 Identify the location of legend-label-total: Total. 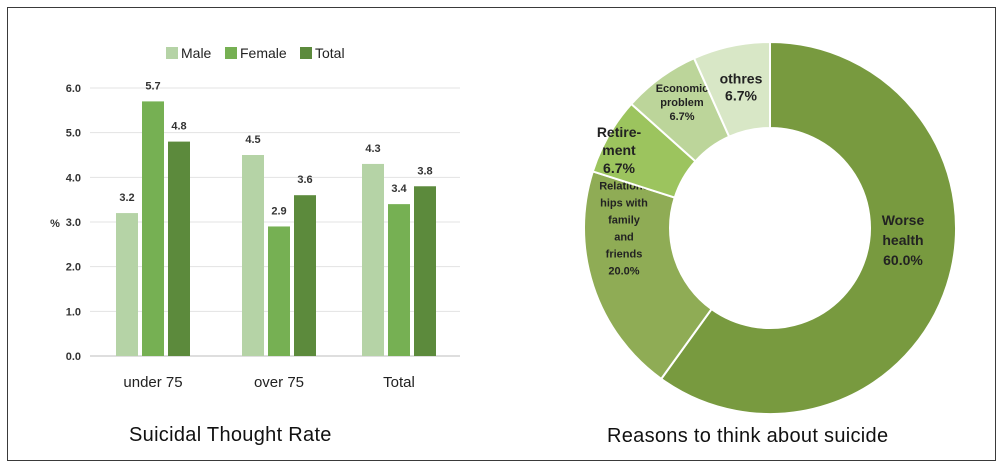
(330, 53).